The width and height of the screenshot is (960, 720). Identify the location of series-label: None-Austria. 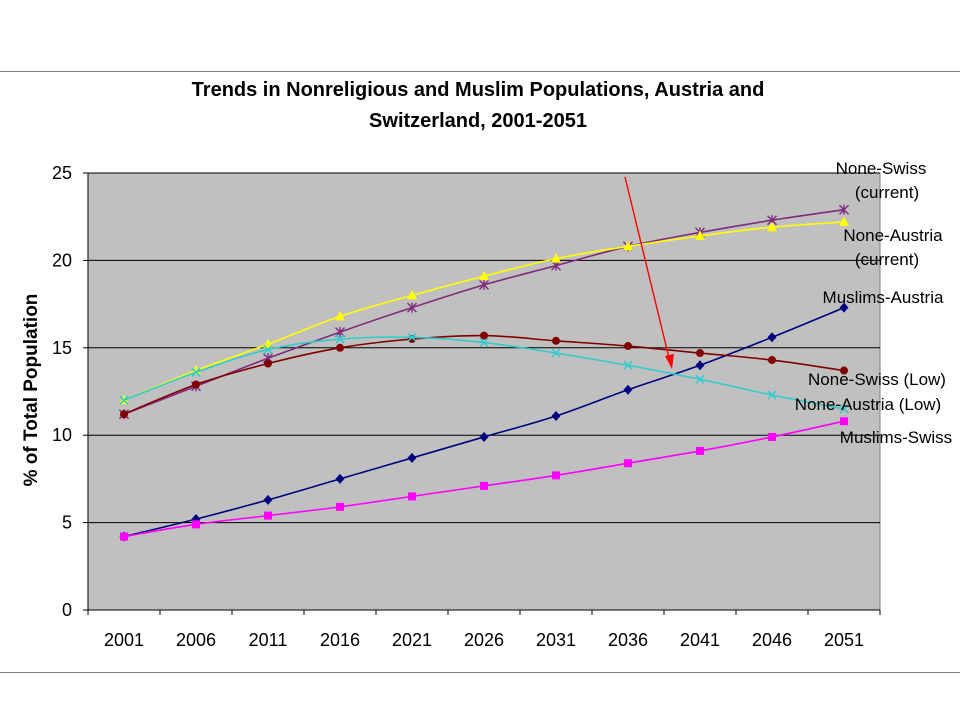
(893, 235).